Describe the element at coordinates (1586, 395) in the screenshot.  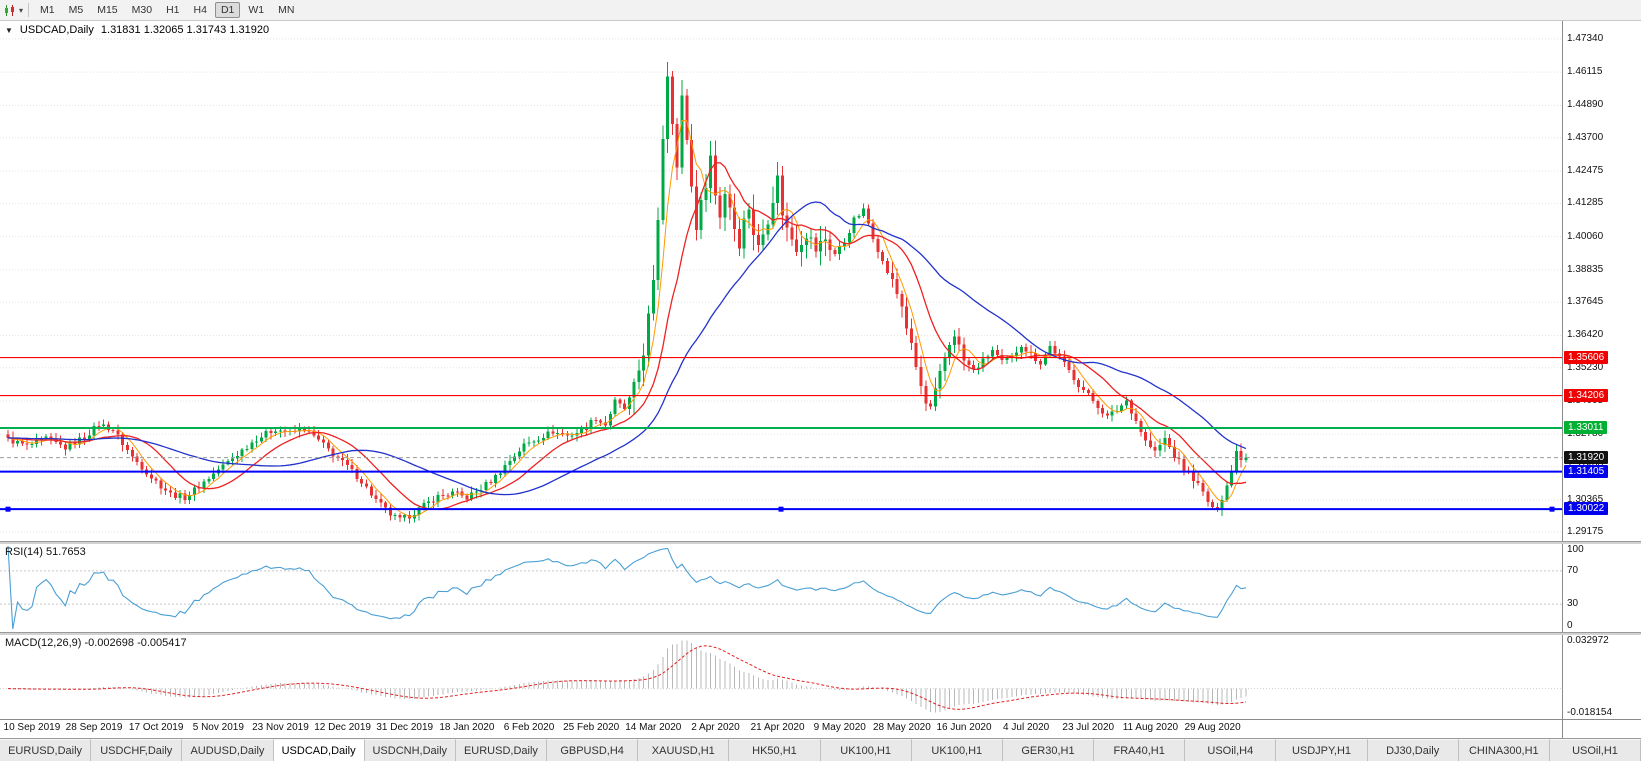
I see `price-level-badge: 1.34206` at that location.